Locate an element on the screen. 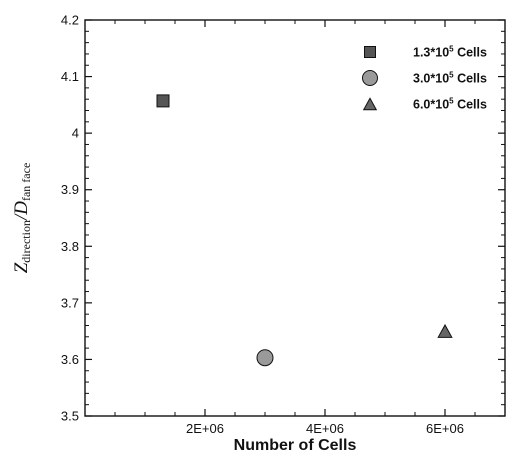 This screenshot has height=459, width=508. legend-marker-square is located at coordinates (370, 52).